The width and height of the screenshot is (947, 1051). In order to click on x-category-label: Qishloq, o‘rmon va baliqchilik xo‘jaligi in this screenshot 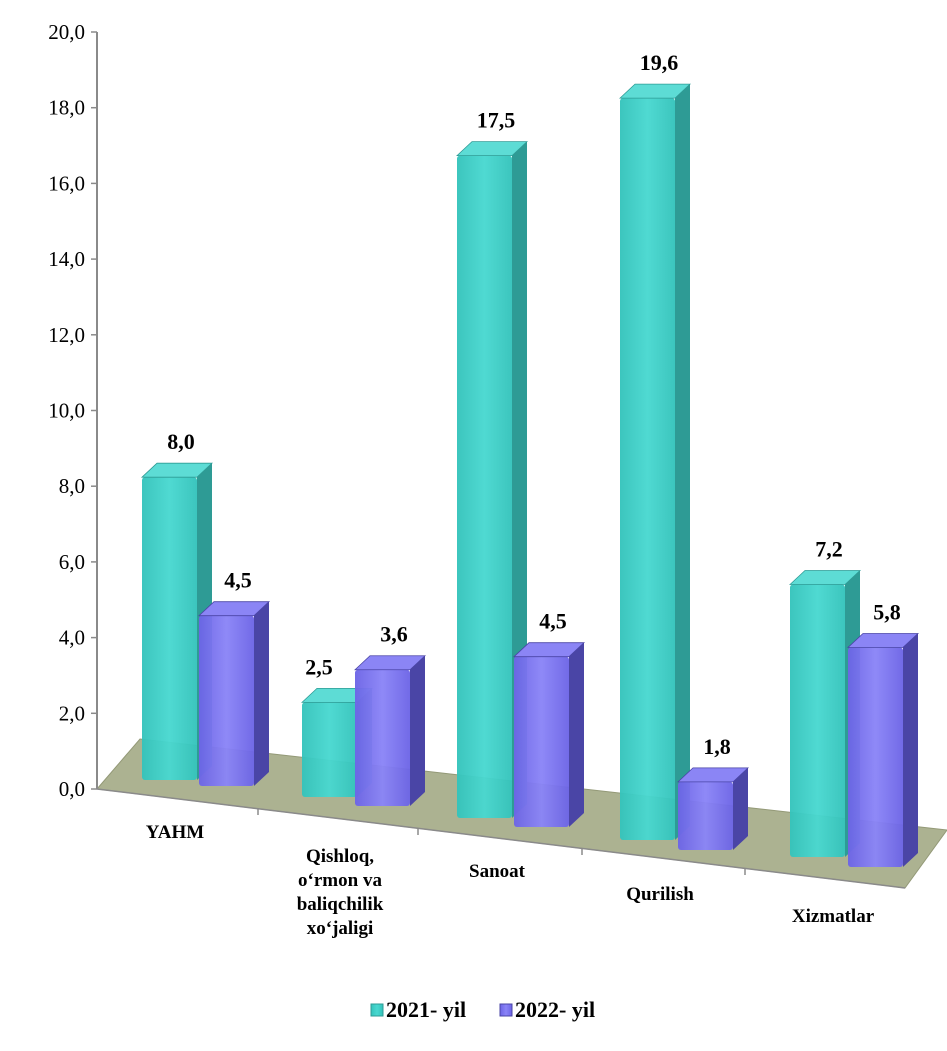, I will do `click(340, 892)`.